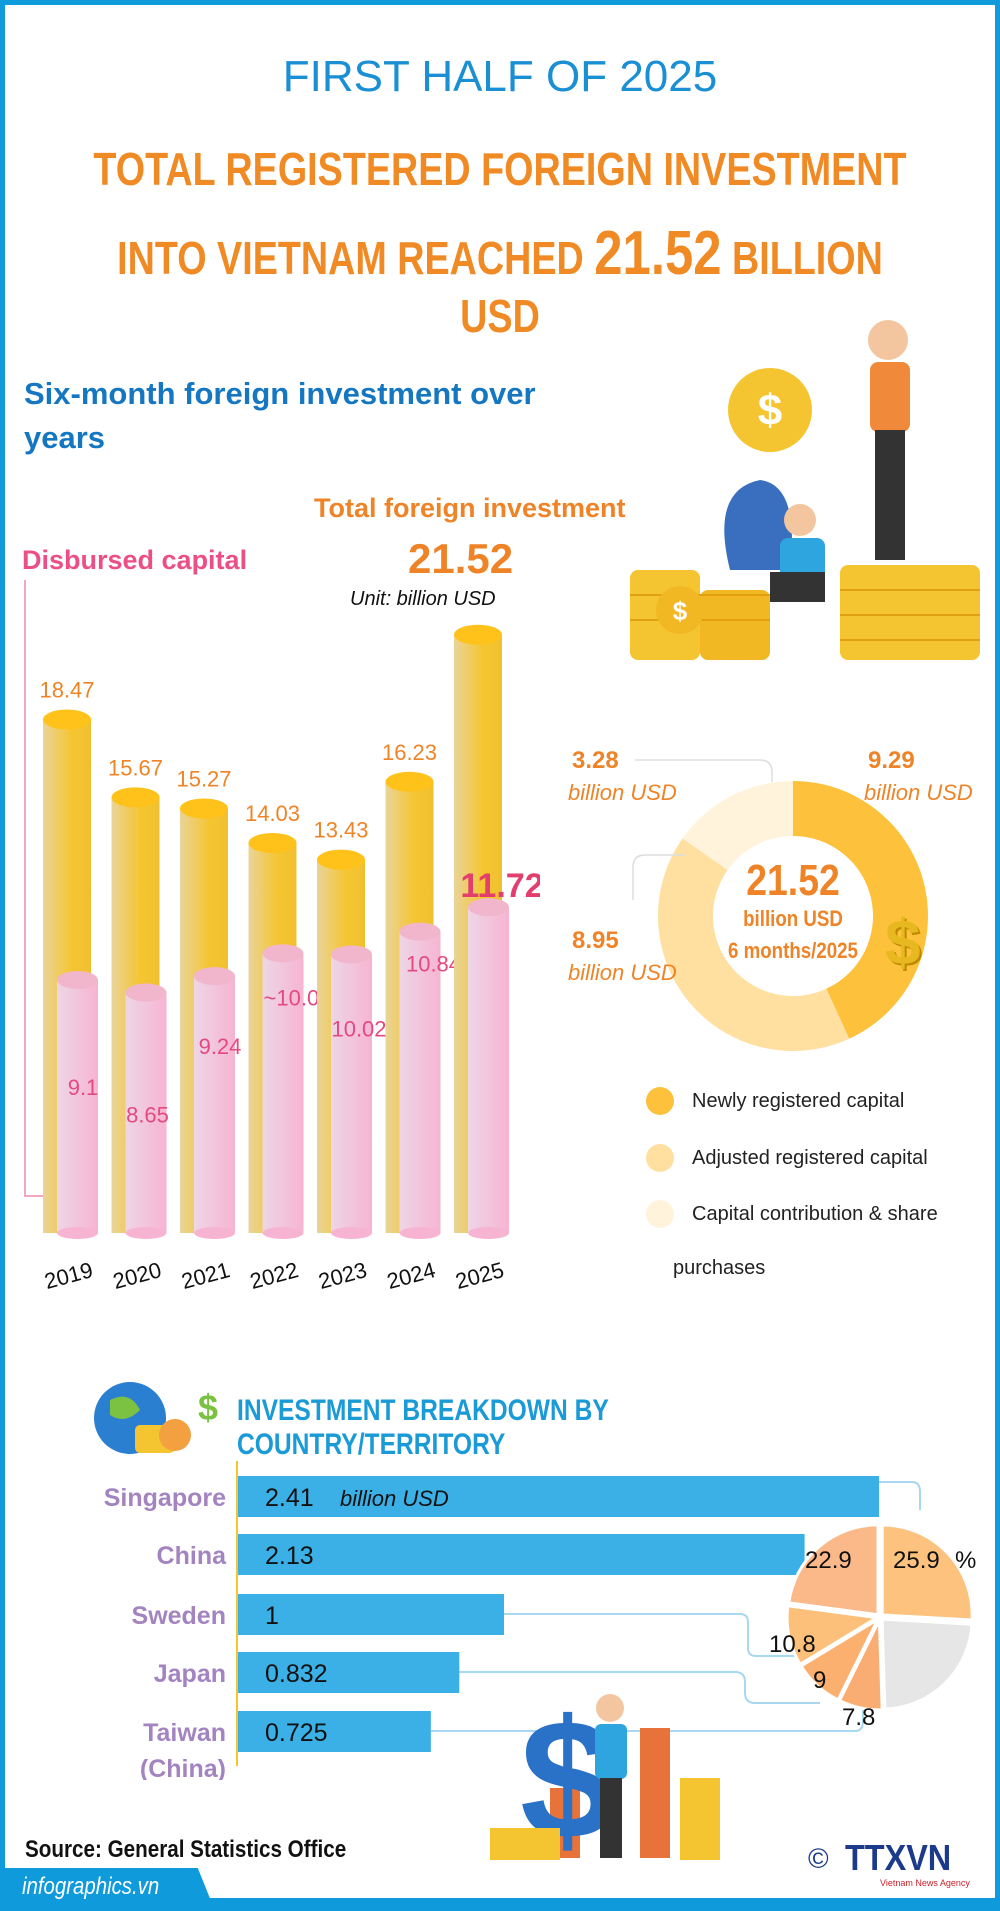 This screenshot has width=1000, height=1911. What do you see at coordinates (214, 1104) in the screenshot?
I see `disbursed-bar-2021` at bounding box center [214, 1104].